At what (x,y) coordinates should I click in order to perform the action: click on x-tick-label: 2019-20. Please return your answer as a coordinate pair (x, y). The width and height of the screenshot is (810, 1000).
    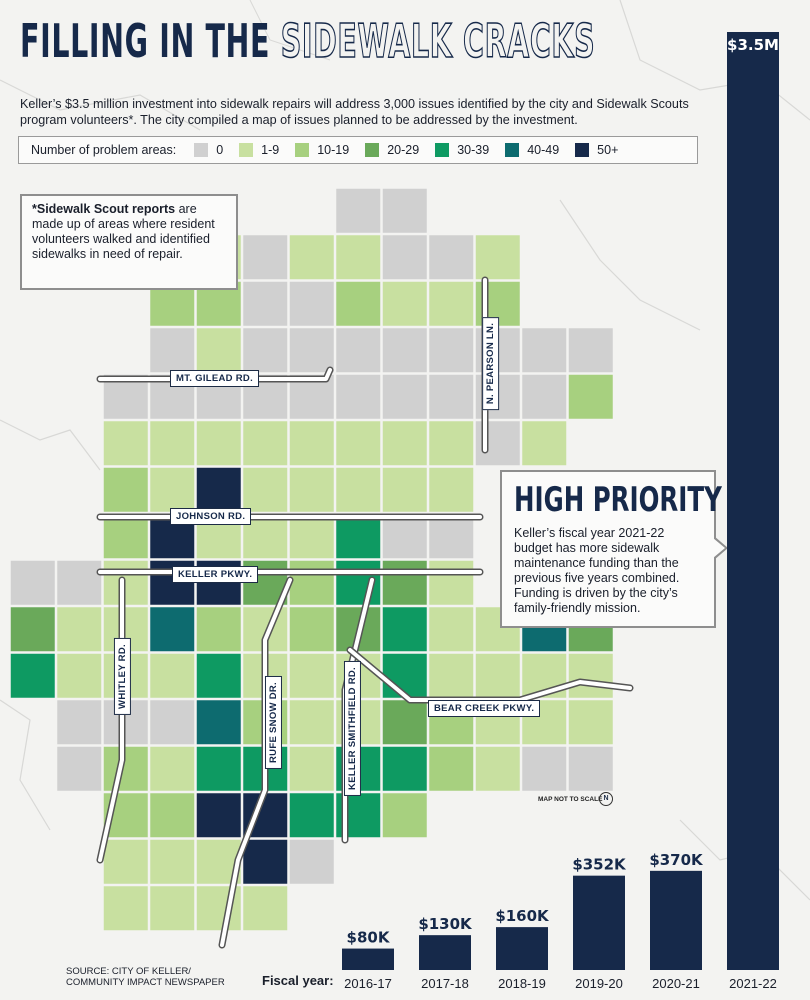
    Looking at the image, I should click on (599, 983).